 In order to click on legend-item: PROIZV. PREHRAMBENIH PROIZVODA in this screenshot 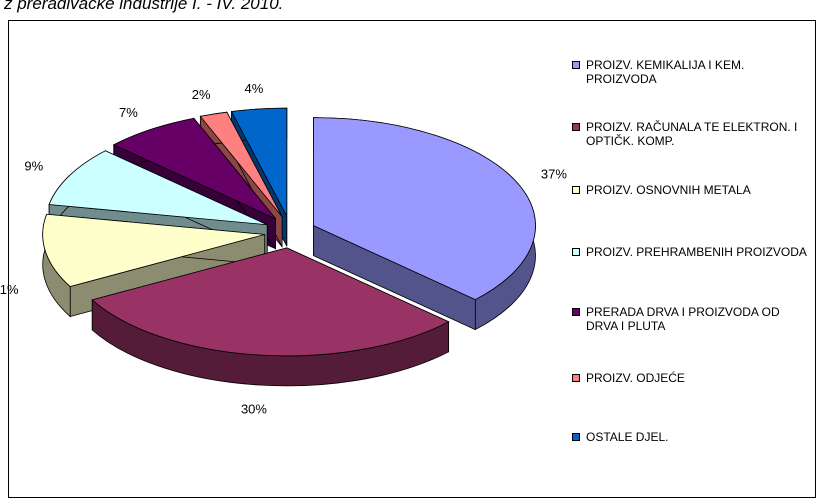, I will do `click(692, 252)`.